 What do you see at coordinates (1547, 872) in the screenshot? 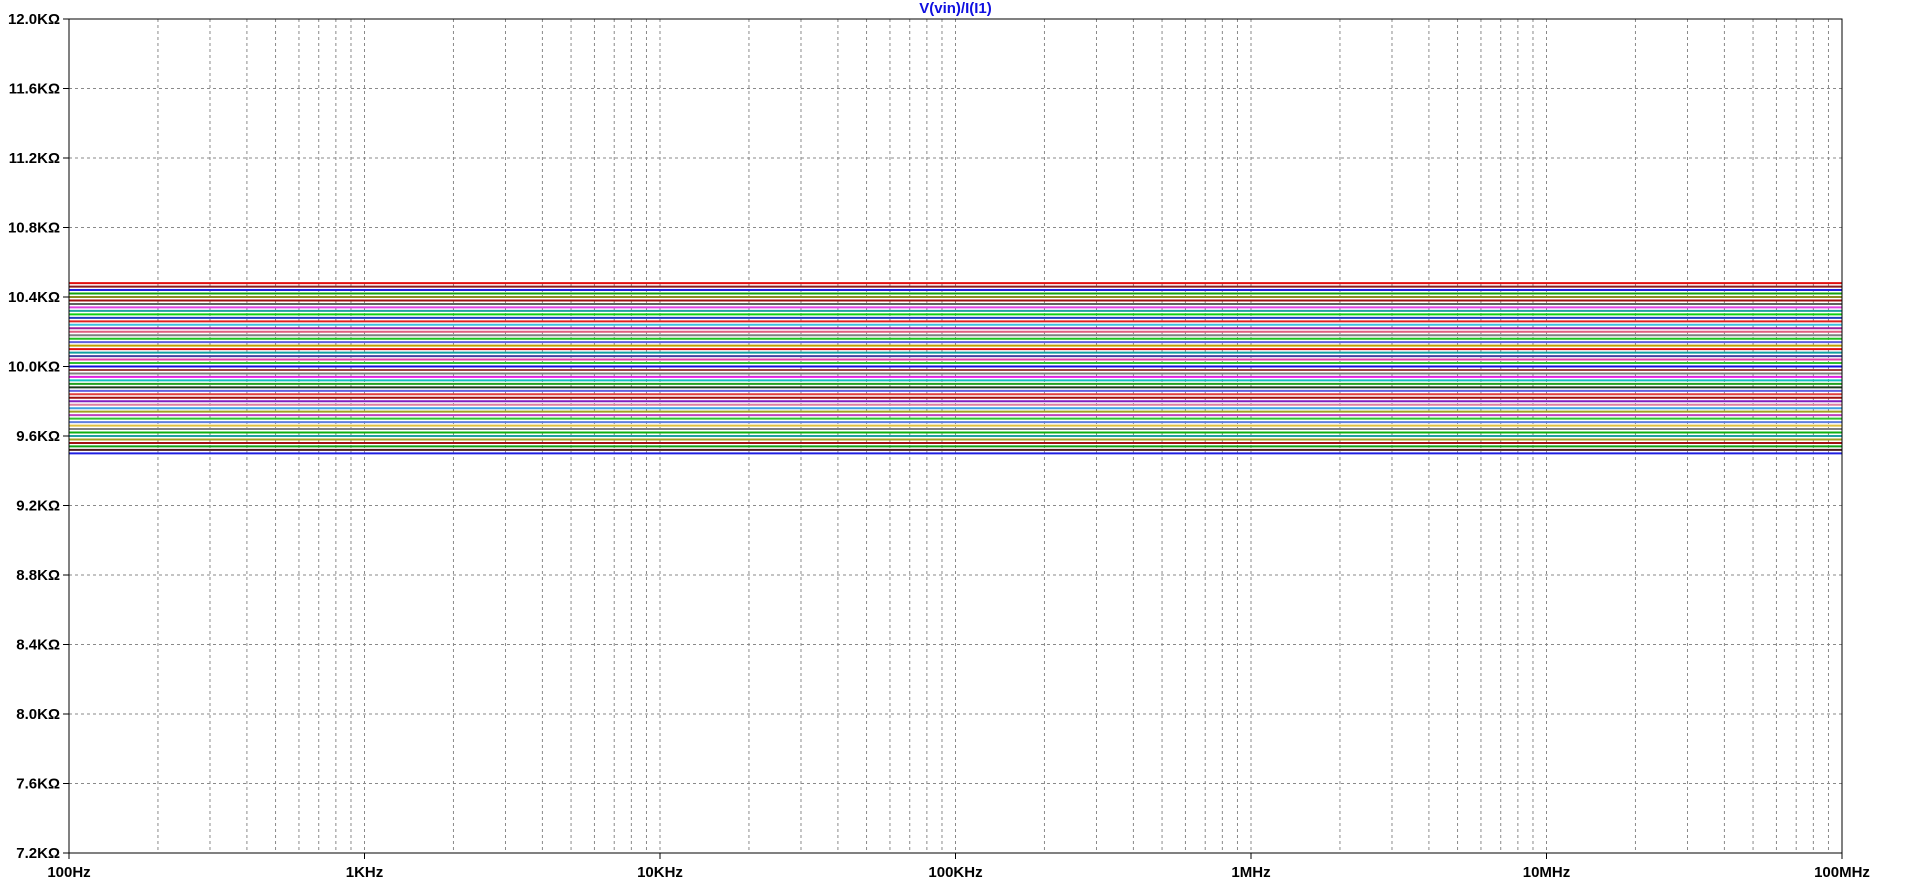
I see `x-tick-label: 10MHz` at bounding box center [1547, 872].